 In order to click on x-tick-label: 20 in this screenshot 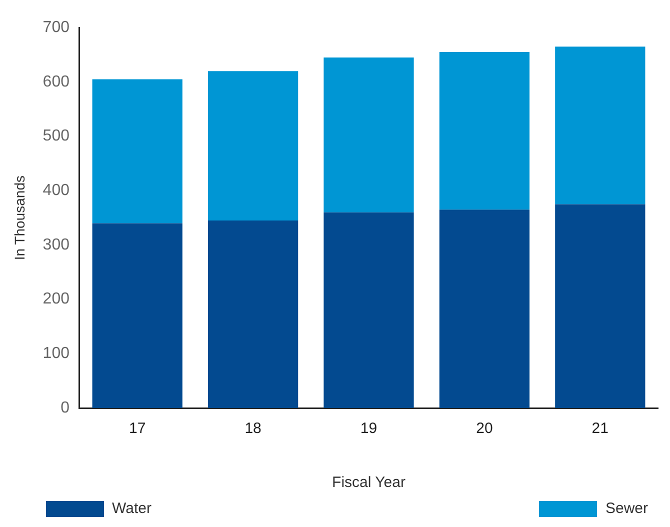, I will do `click(484, 429)`.